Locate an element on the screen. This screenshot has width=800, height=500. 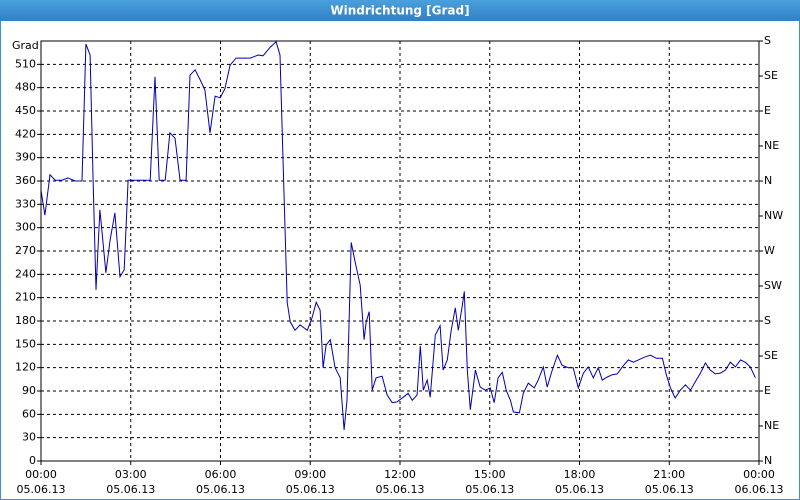
x-tick-label: 15:00 is located at coordinates (490, 474).